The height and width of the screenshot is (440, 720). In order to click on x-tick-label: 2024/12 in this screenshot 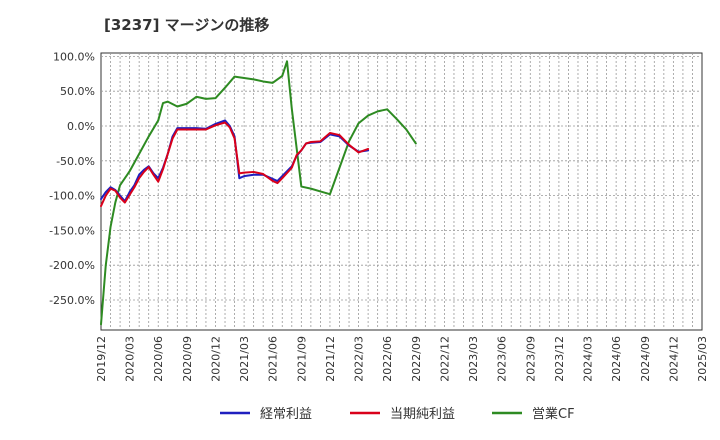, I will do `click(673, 359)`.